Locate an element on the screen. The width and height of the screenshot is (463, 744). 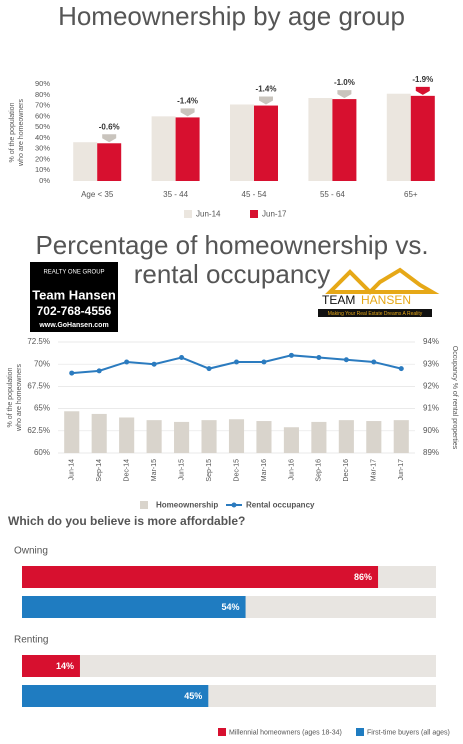
x-tick-label: Jun-17 is located at coordinates (401, 470).